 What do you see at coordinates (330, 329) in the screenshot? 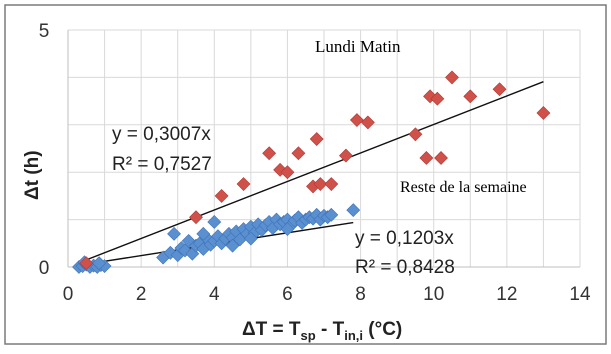
I see `x-axis-label-part: - T` at bounding box center [330, 329].